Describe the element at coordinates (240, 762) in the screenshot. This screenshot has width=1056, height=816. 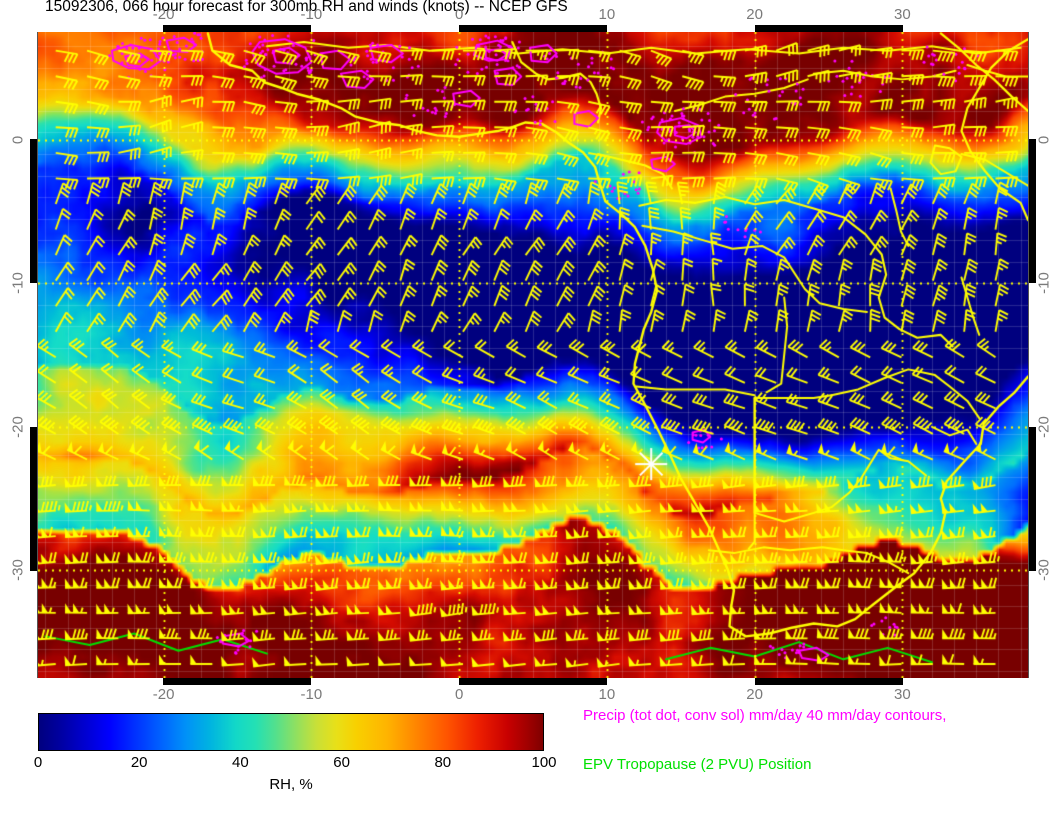
I see `colorbar-tick-label: 40` at that location.